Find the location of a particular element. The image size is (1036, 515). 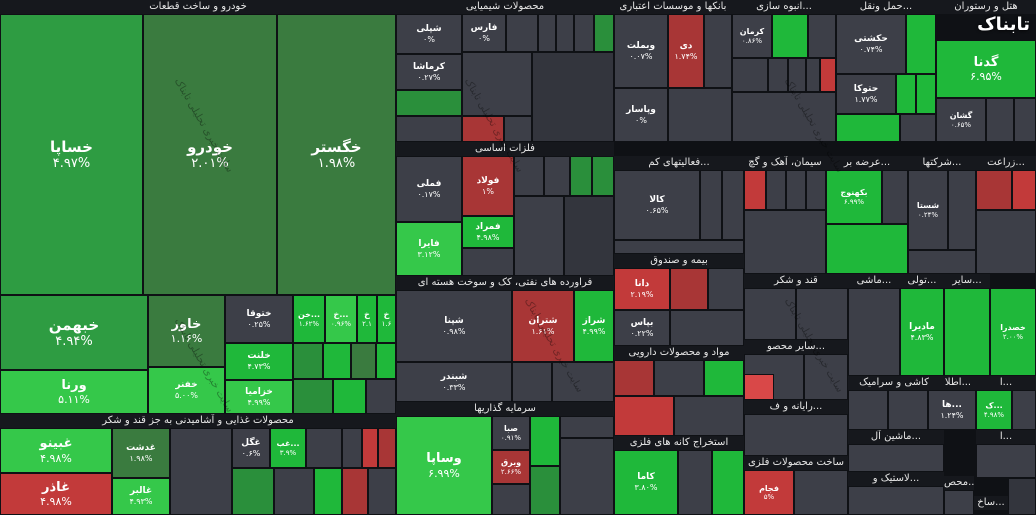

tile-femli: فملی ۰.۱۷% is located at coordinates (429, 189).